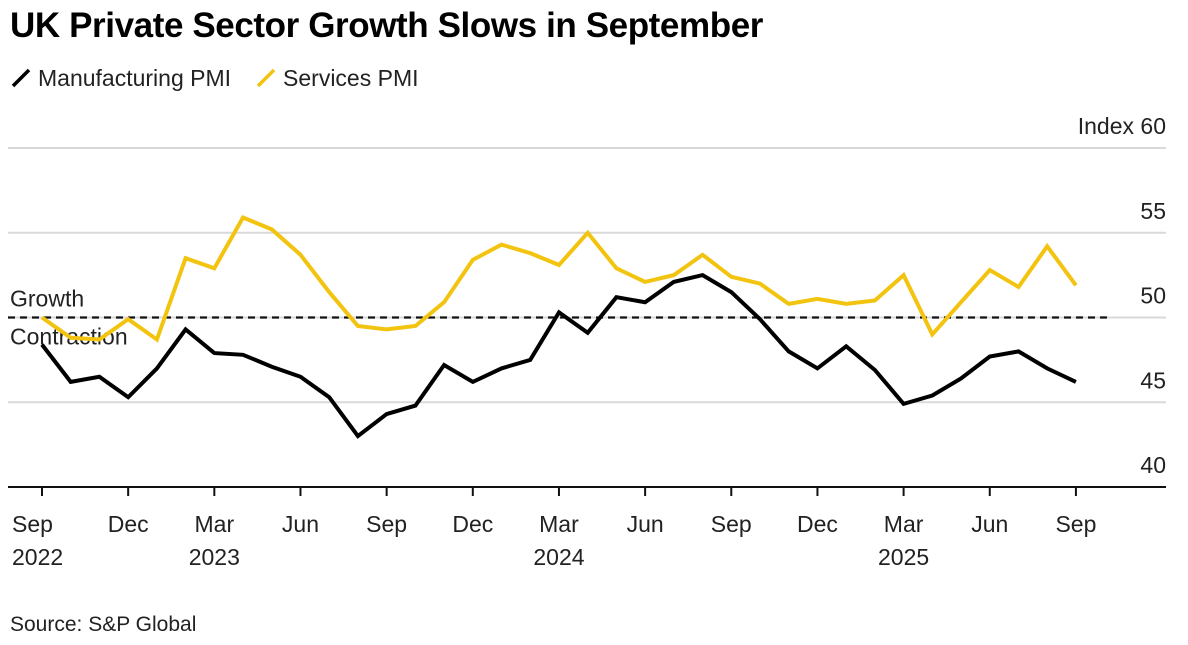  I want to click on x-tick-label-12: Sep, so click(386, 524).